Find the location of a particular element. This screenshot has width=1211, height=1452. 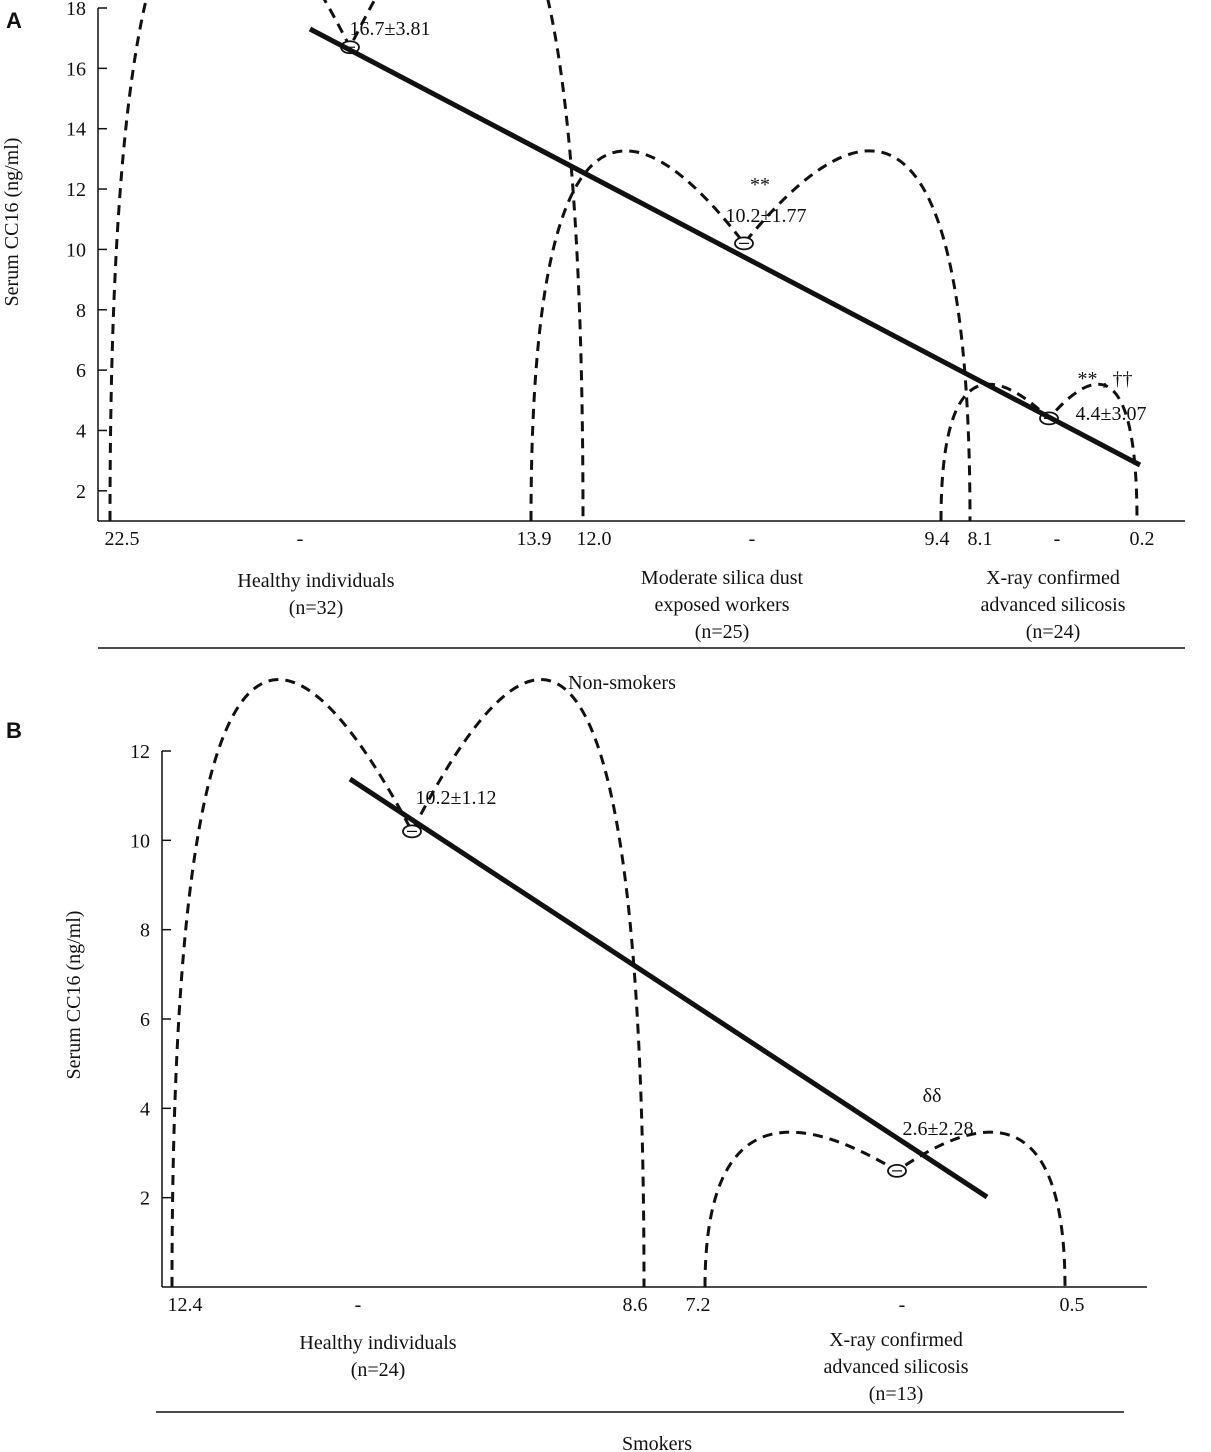

x-tick-label: 0.5 is located at coordinates (1072, 1305).